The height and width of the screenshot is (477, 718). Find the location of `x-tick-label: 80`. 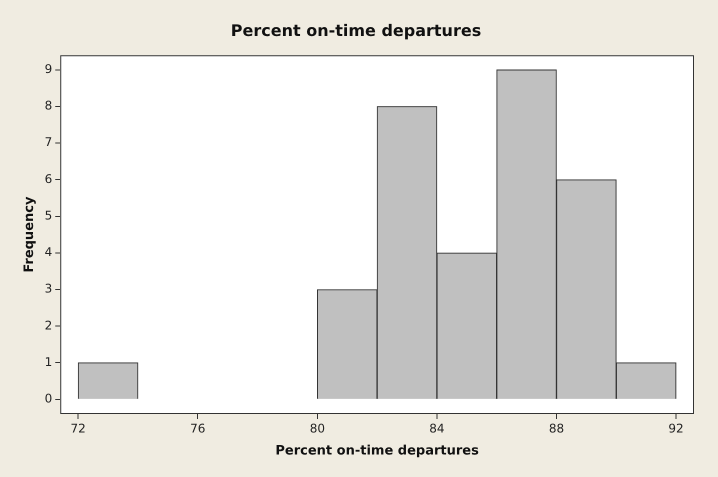

x-tick-label: 80 is located at coordinates (317, 428).